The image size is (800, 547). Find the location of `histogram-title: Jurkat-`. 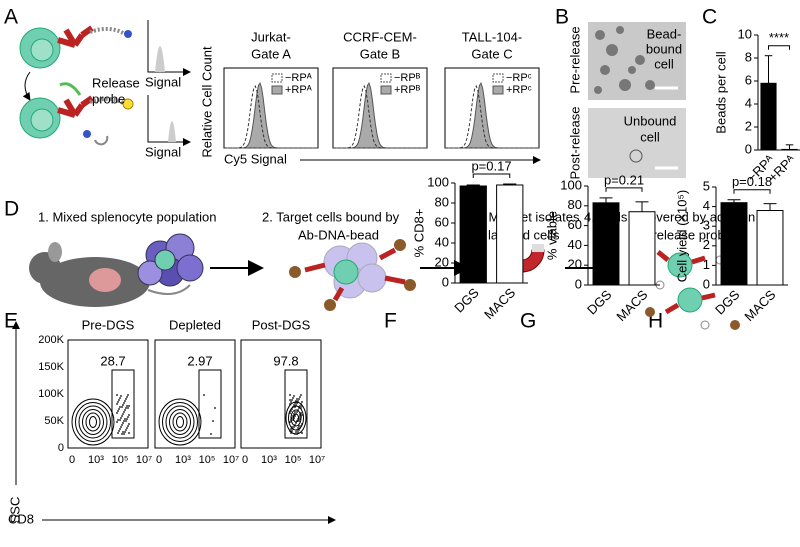

histogram-title: Jurkat- is located at coordinates (271, 36).